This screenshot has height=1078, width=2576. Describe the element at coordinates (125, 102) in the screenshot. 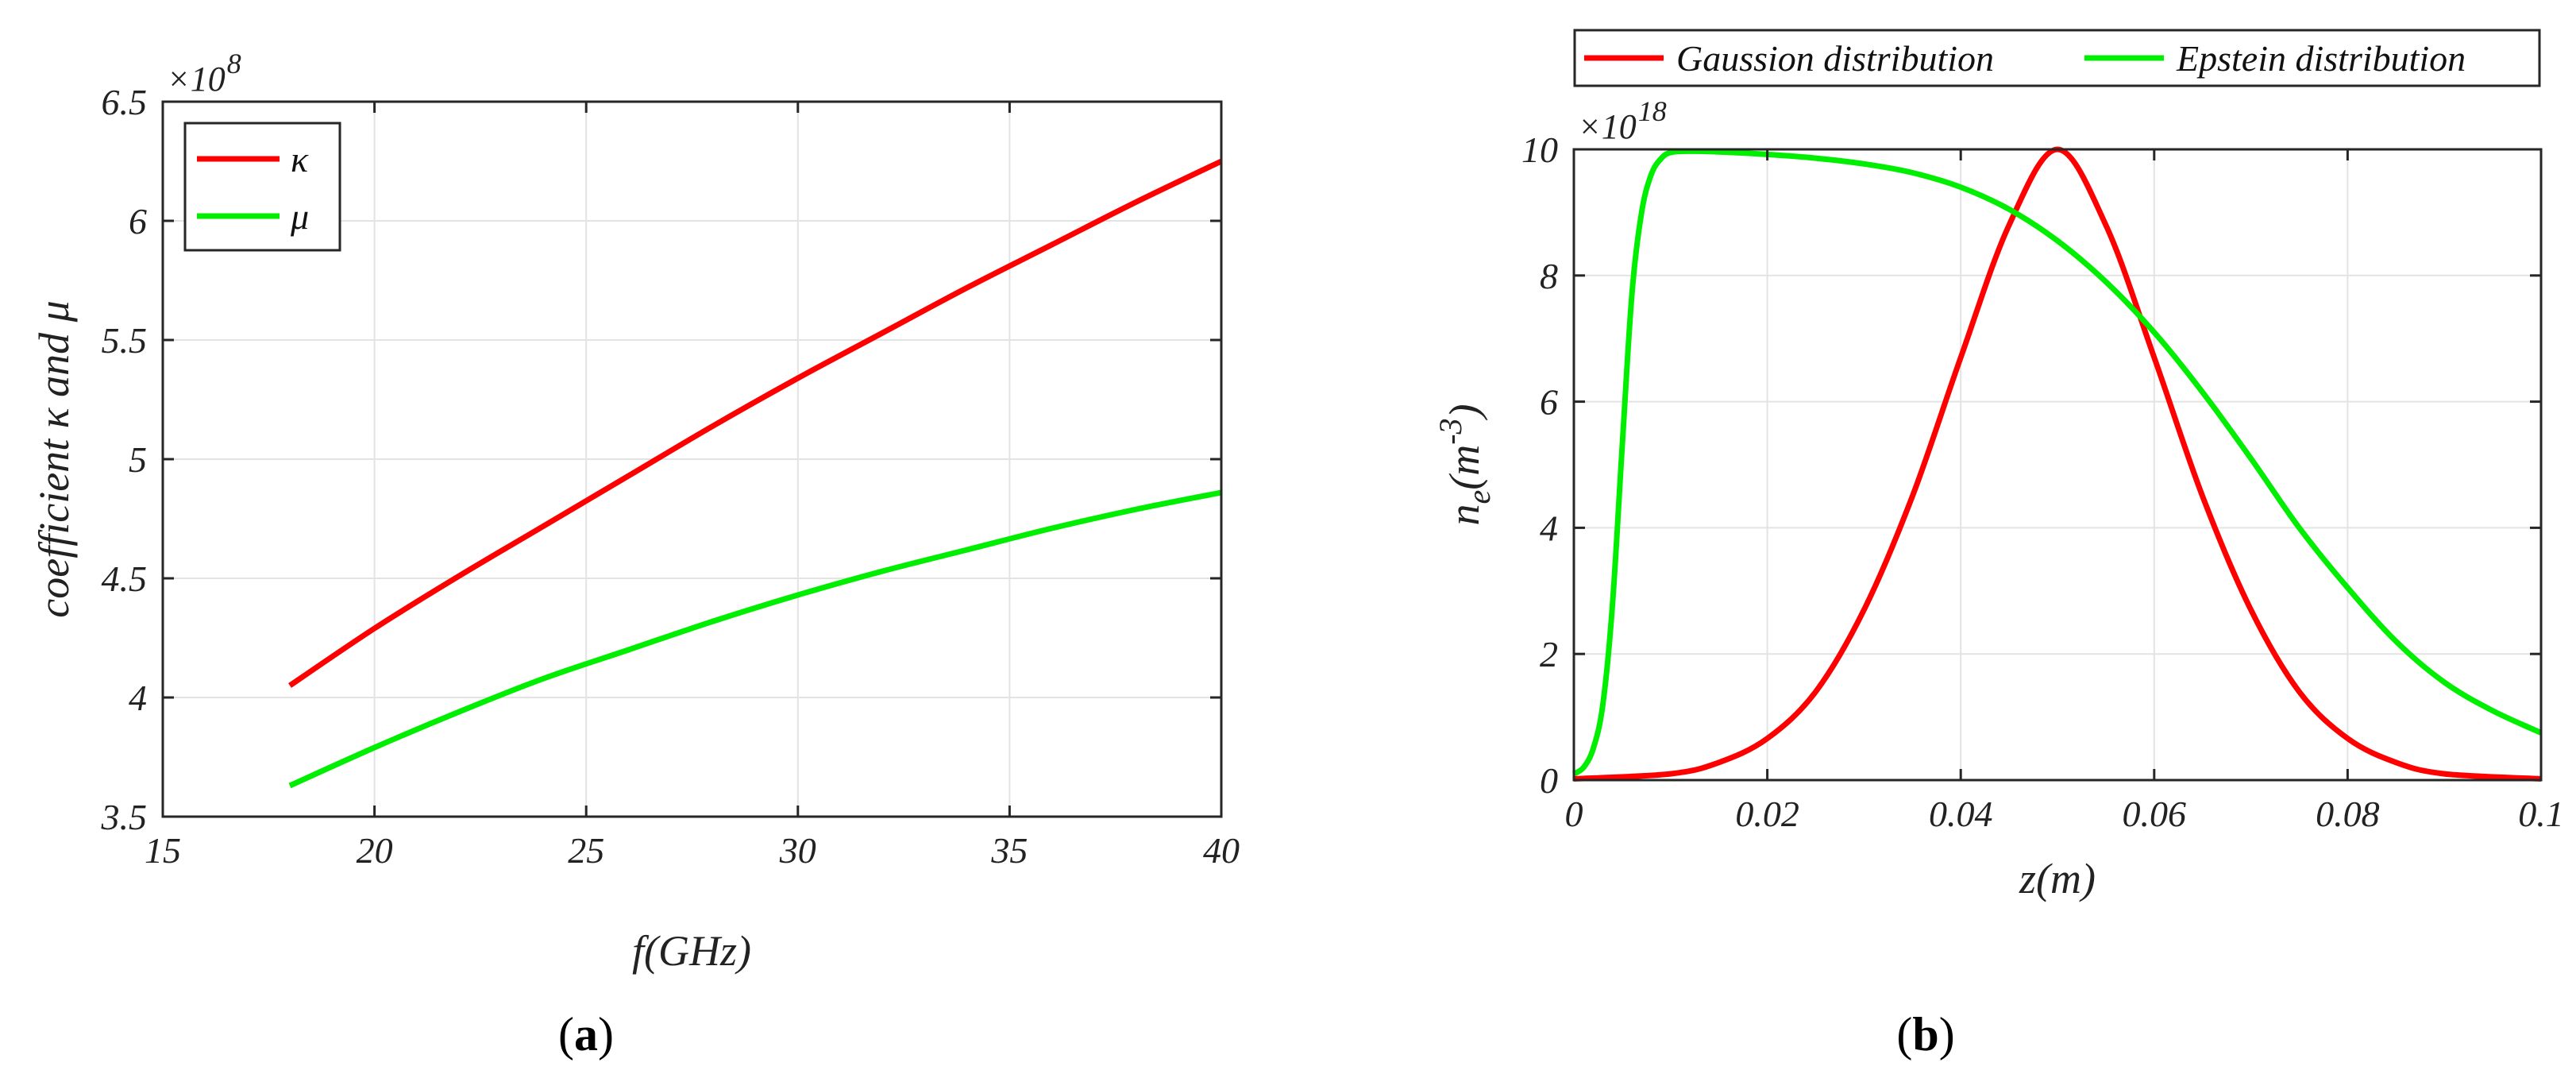

I see `y-tick-label: 6.5` at that location.